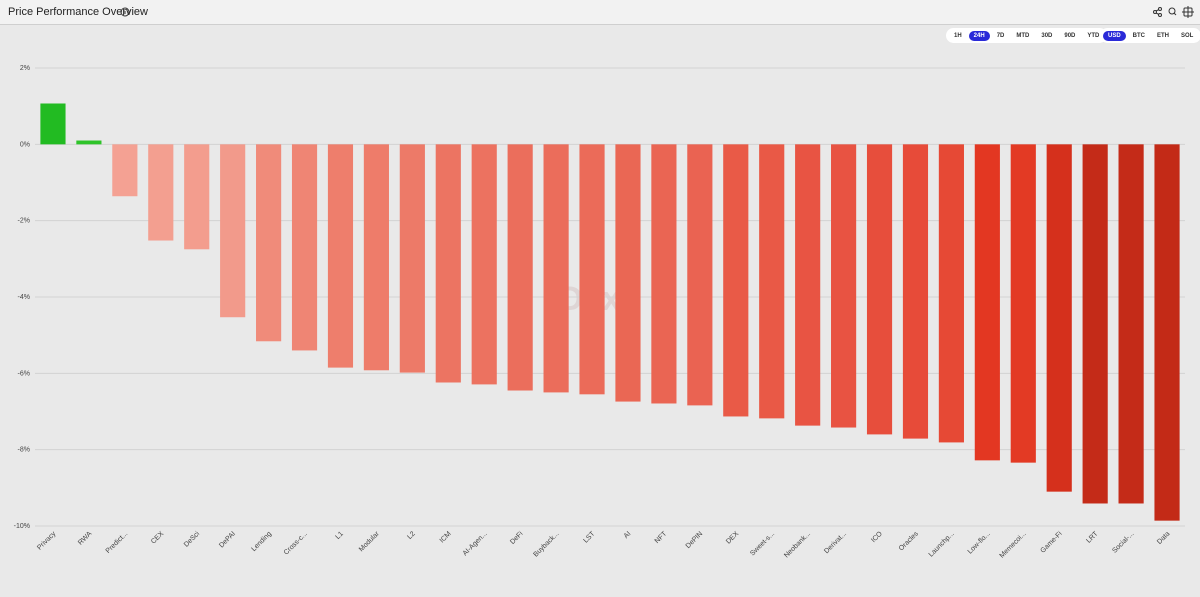 This screenshot has height=597, width=1200. What do you see at coordinates (1188, 12) in the screenshot?
I see `fullscreen-icon` at bounding box center [1188, 12].